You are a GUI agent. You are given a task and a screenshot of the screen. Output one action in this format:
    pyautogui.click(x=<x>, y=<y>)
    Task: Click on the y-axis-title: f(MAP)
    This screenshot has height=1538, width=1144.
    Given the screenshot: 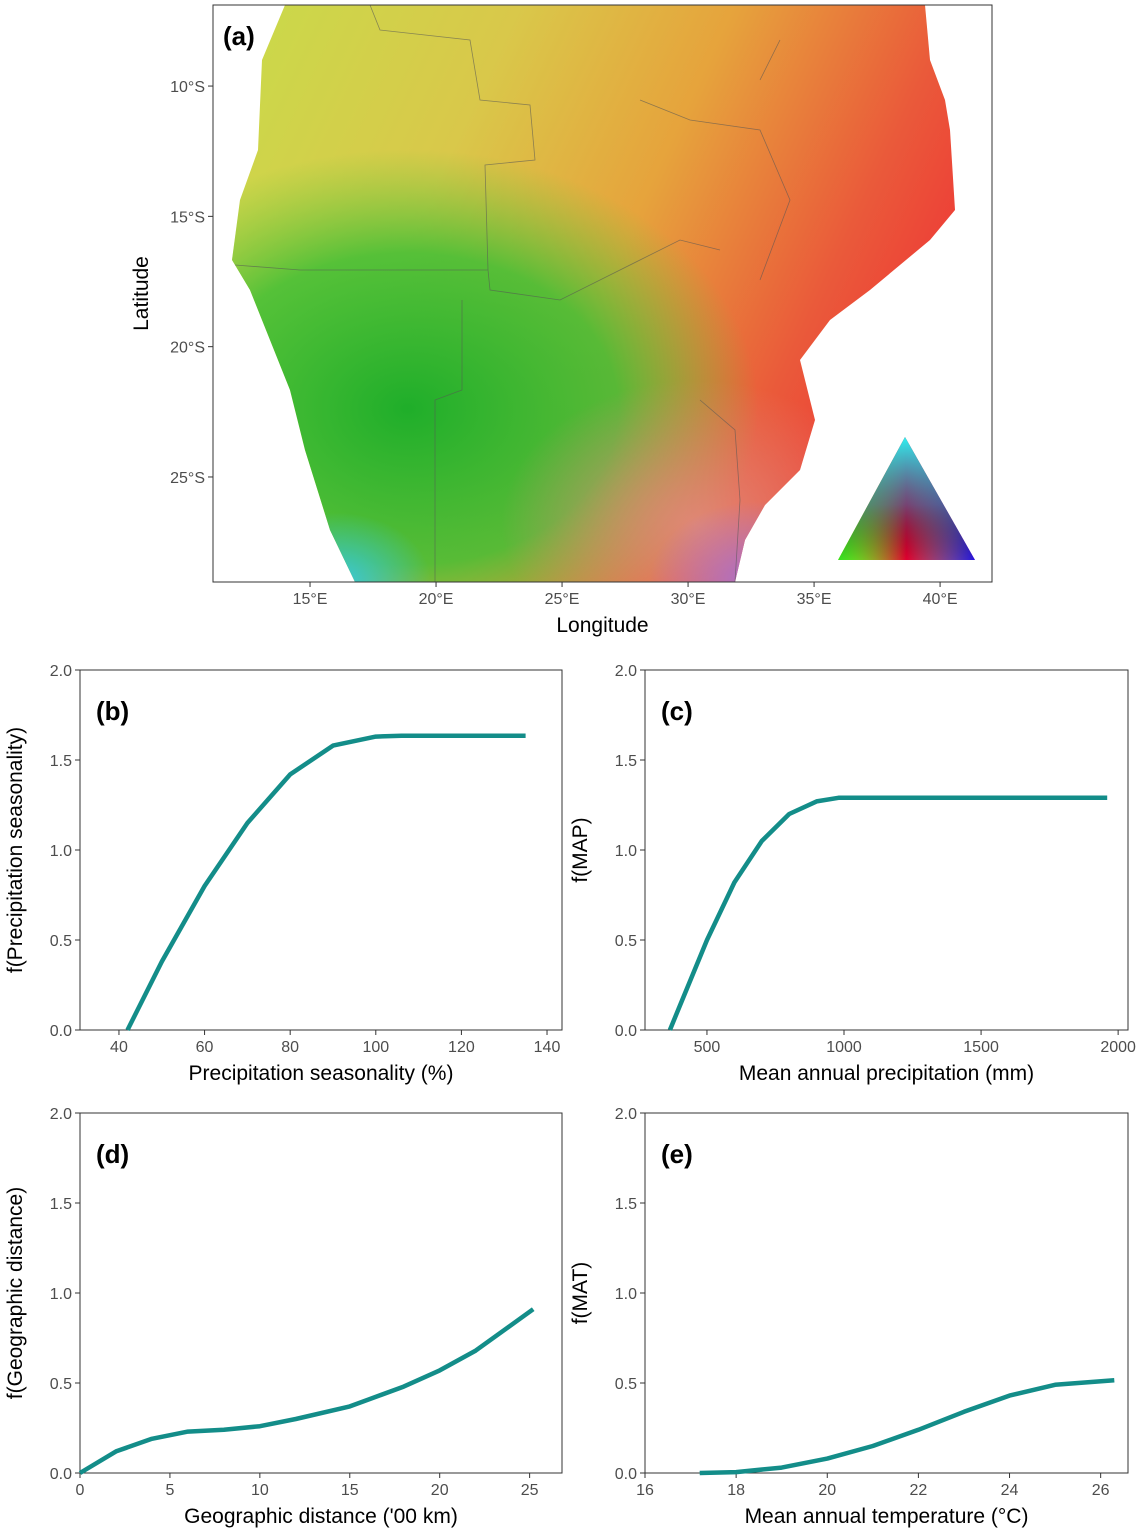 What is the action you would take?
    pyautogui.click(x=580, y=849)
    